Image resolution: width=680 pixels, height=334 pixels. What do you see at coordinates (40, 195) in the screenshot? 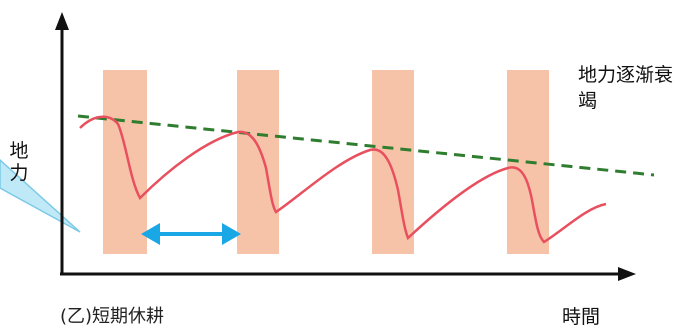
I see `callout-pointer` at bounding box center [40, 195].